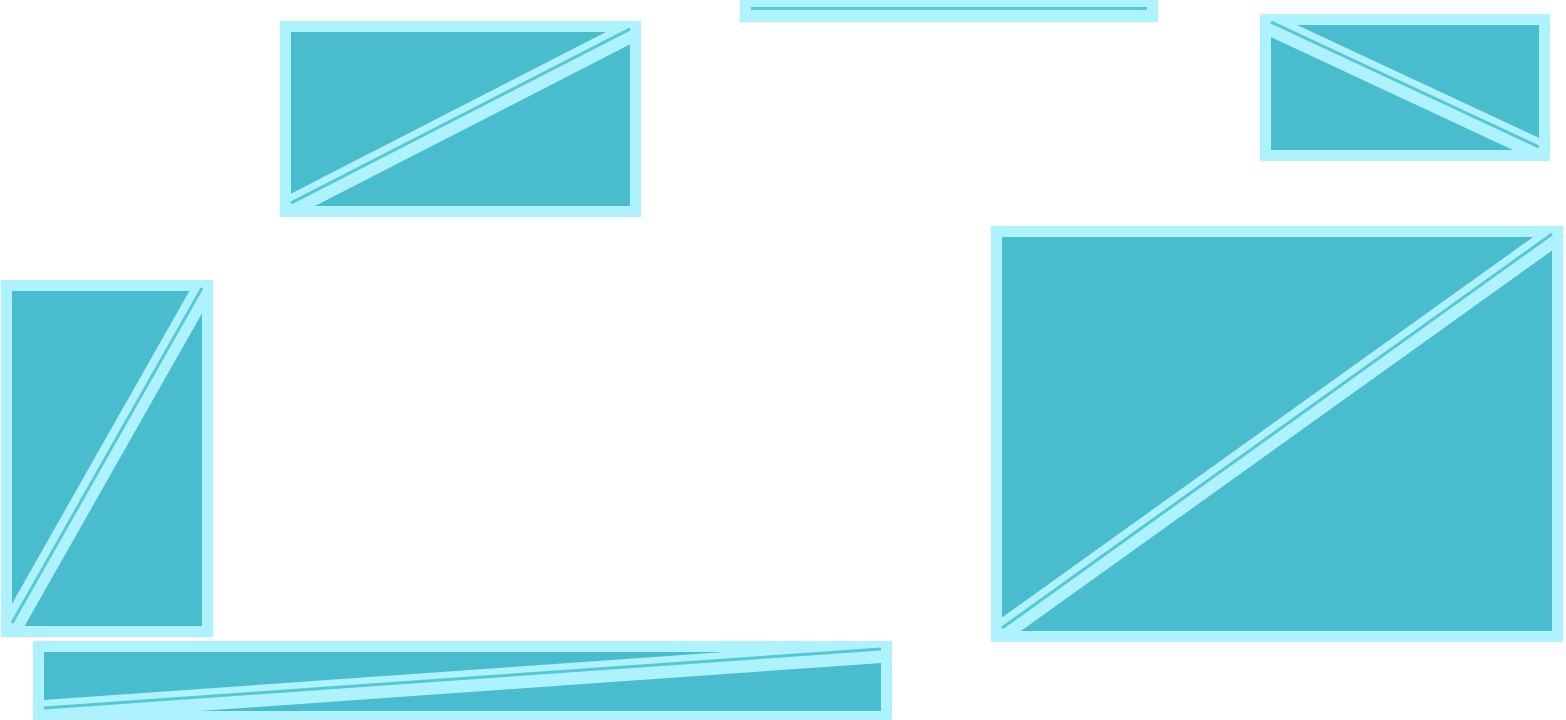 The image size is (1566, 720). Describe the element at coordinates (949, 11) in the screenshot. I see `placeholder-top-strip` at that location.